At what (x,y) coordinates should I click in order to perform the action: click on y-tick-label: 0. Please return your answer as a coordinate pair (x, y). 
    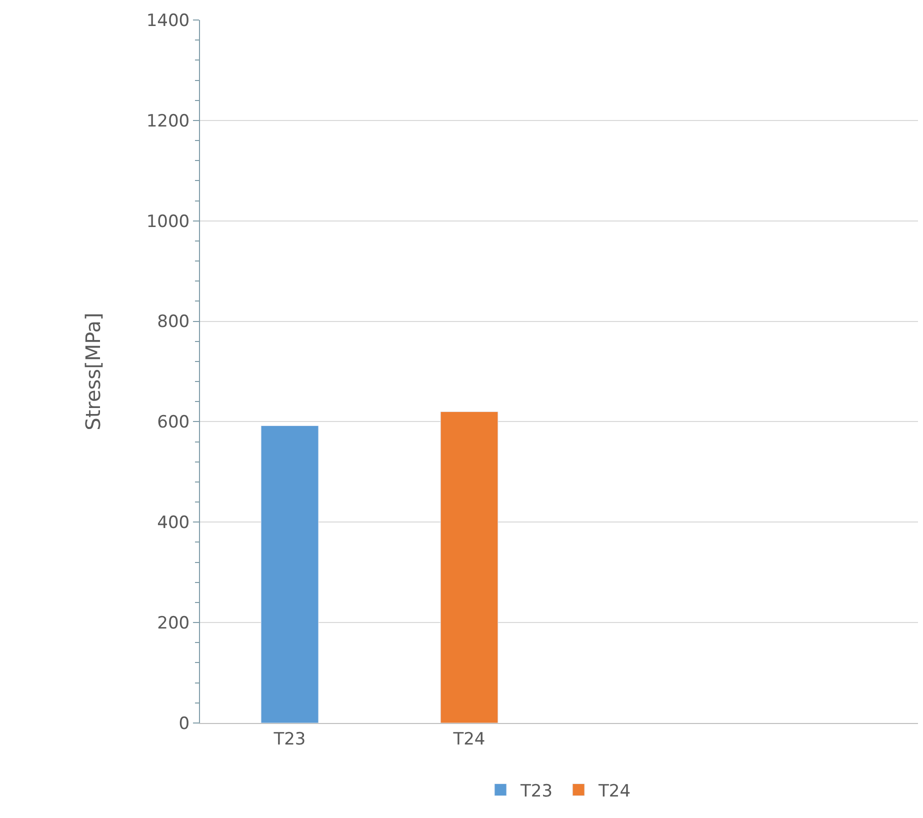
    Looking at the image, I should click on (184, 724).